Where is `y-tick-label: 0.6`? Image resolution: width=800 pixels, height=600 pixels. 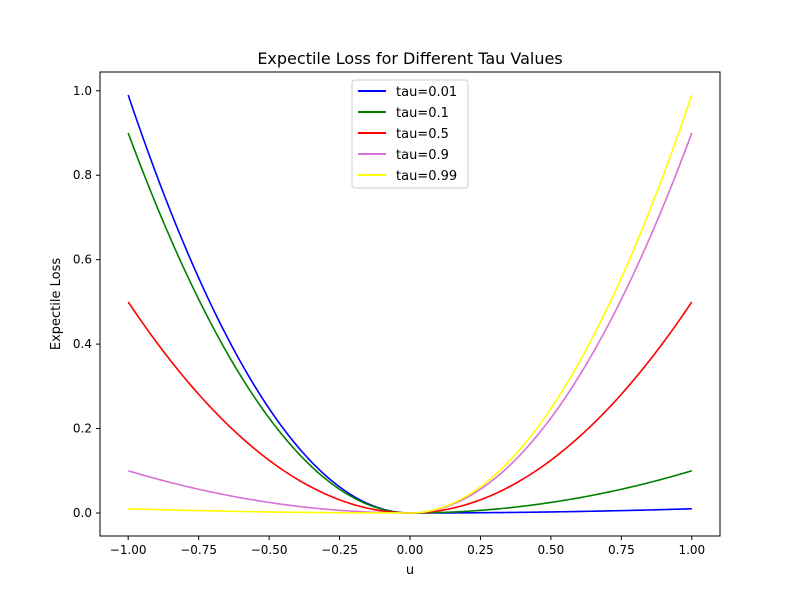 y-tick-label: 0.6 is located at coordinates (82, 260).